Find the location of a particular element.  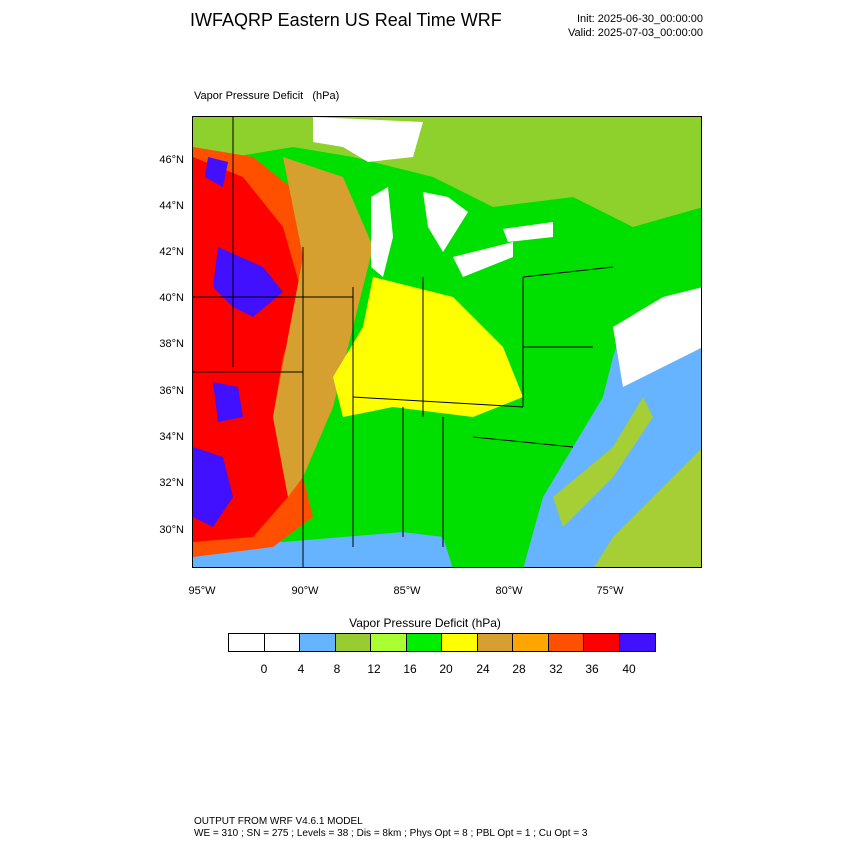

colorbar-tick-20: 20 is located at coordinates (446, 669).